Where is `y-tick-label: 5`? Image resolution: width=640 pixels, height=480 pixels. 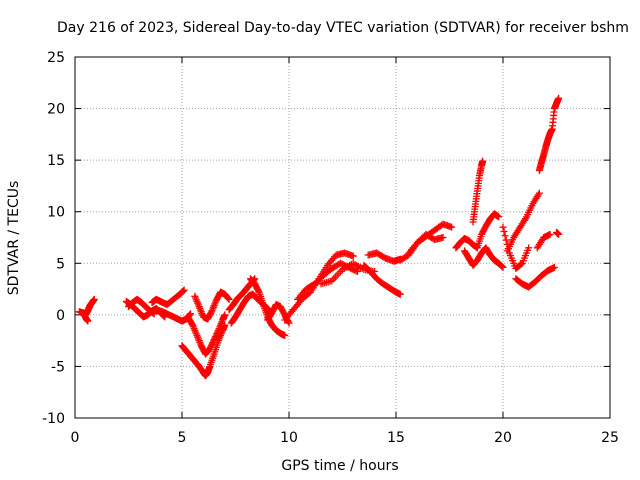 y-tick-label: 5 is located at coordinates (60, 264).